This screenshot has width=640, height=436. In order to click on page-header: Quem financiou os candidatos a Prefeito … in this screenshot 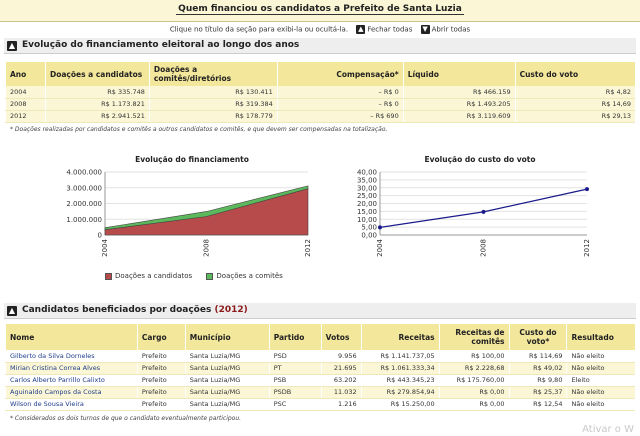, I will do `click(320, 11)`.